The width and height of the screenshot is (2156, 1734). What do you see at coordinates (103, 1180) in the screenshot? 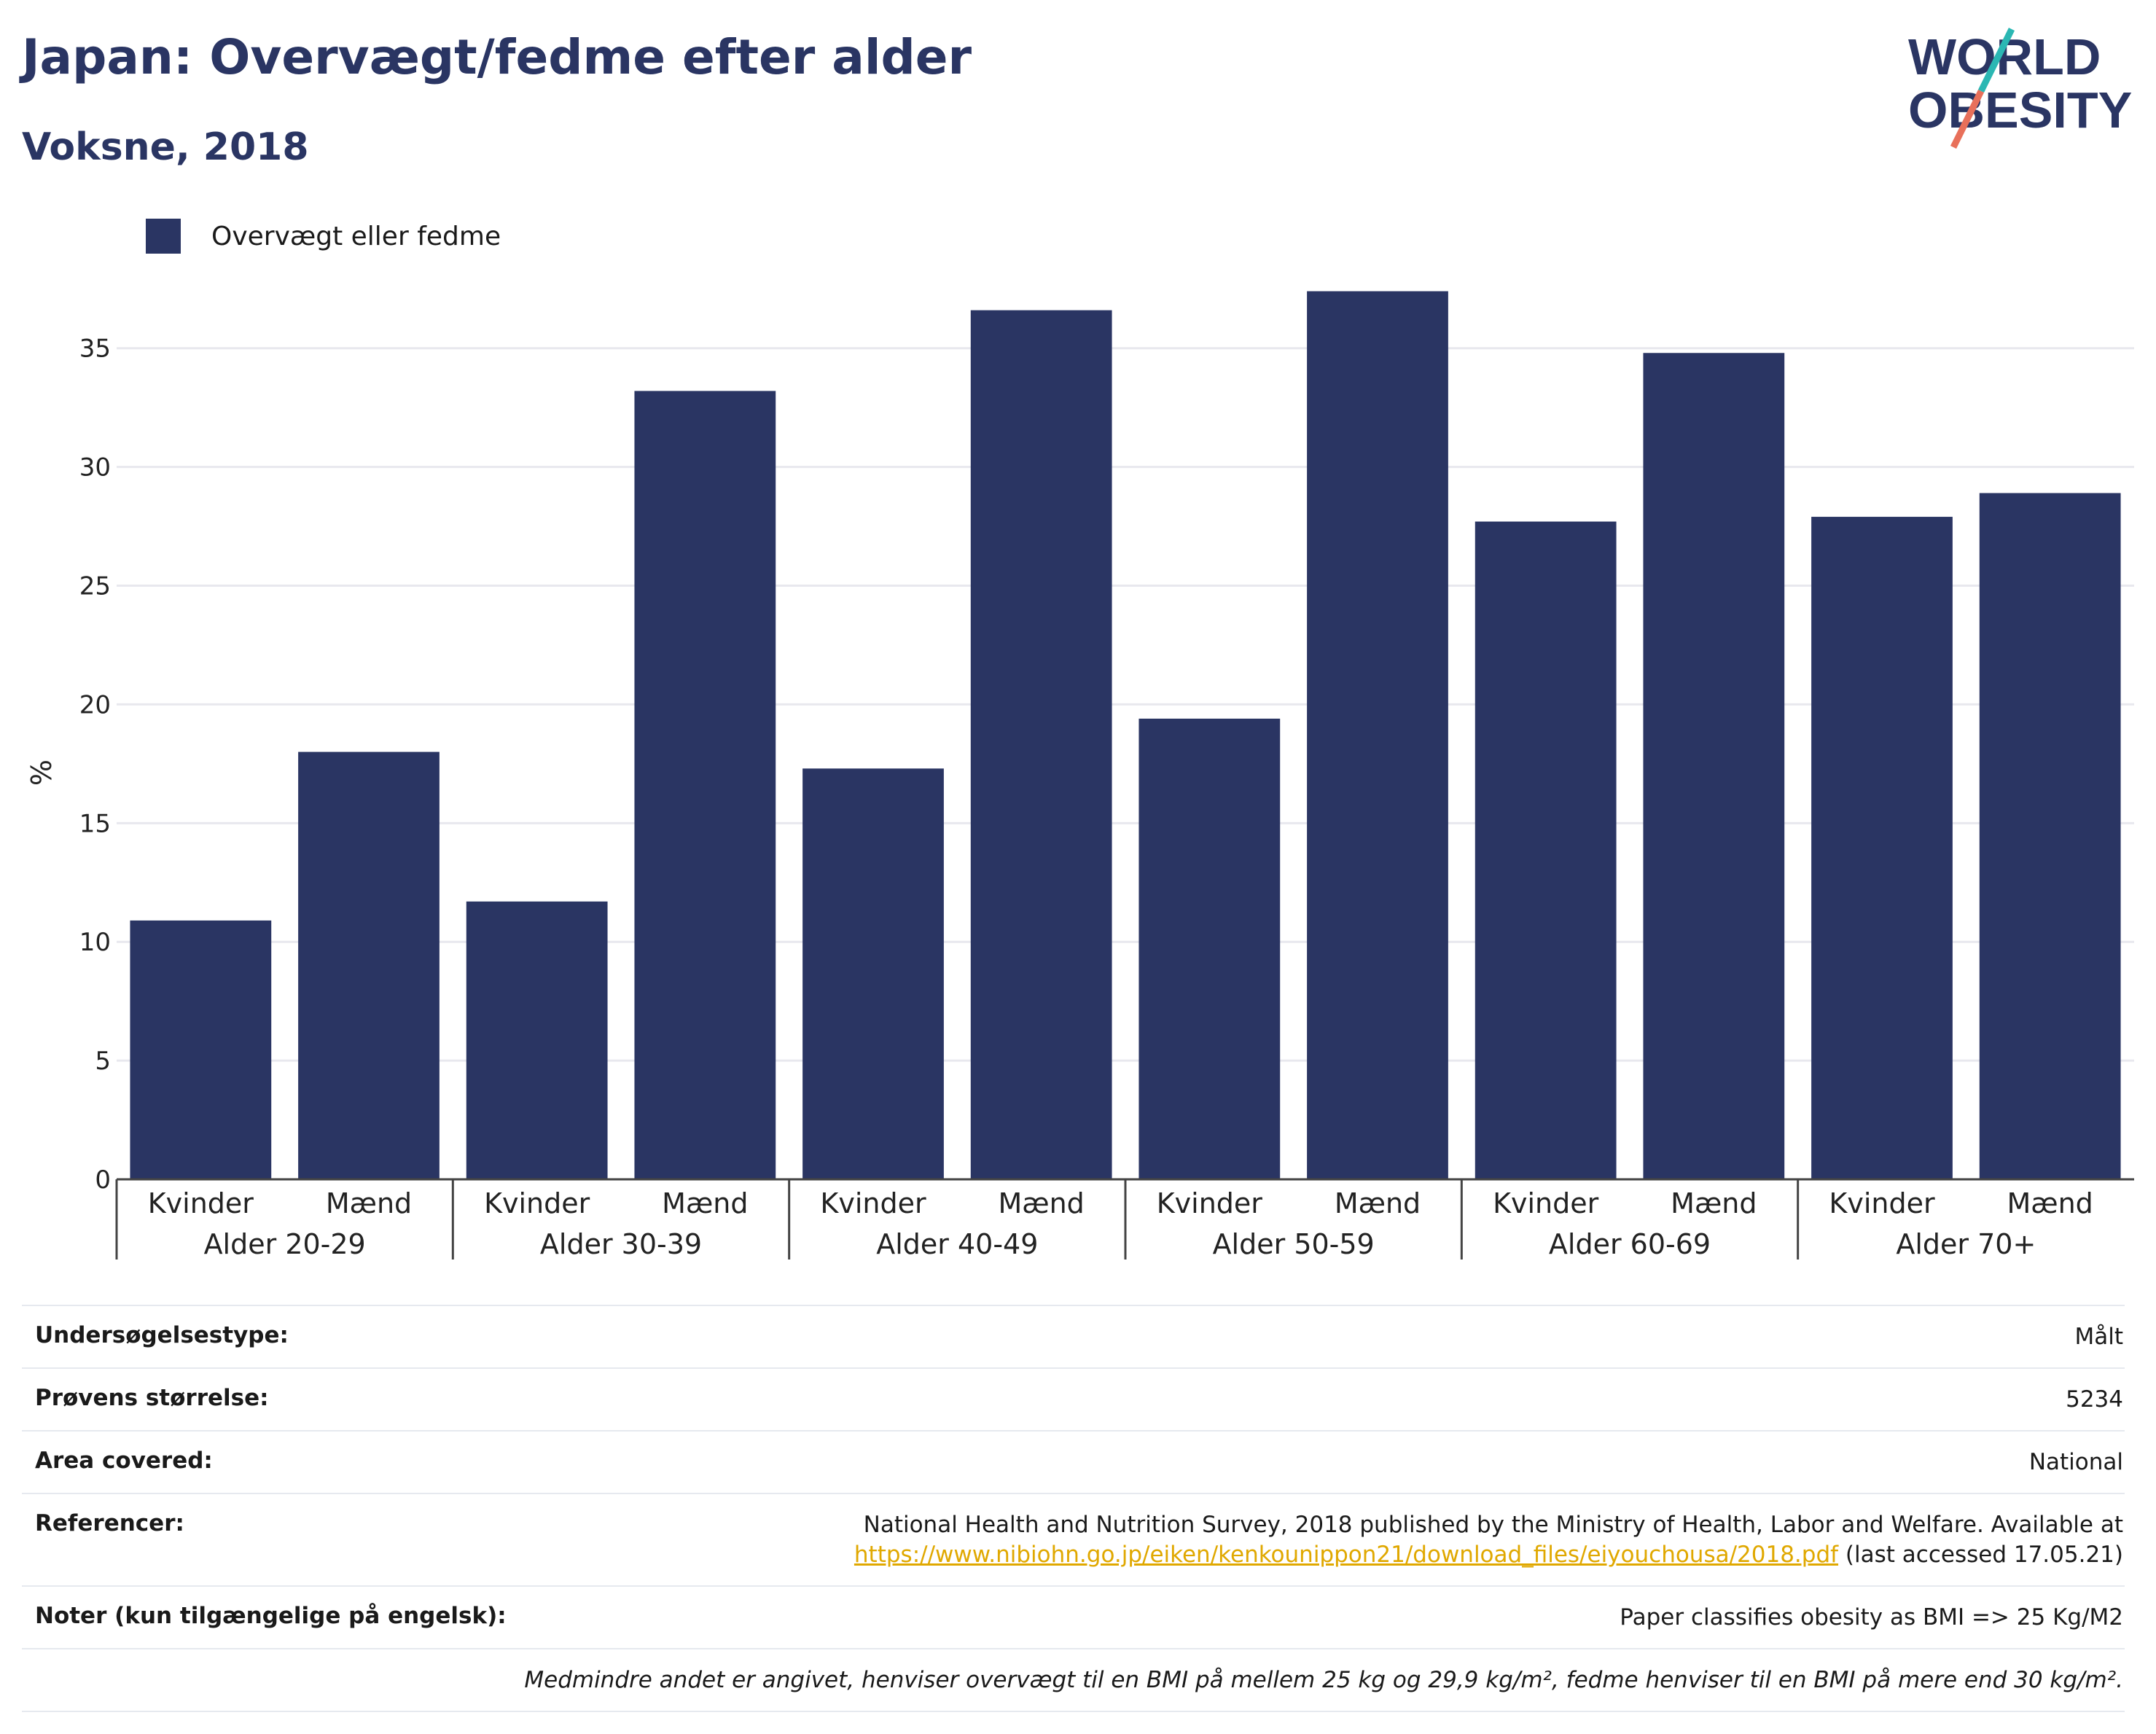
I see `y-tick-label: 0` at bounding box center [103, 1180].